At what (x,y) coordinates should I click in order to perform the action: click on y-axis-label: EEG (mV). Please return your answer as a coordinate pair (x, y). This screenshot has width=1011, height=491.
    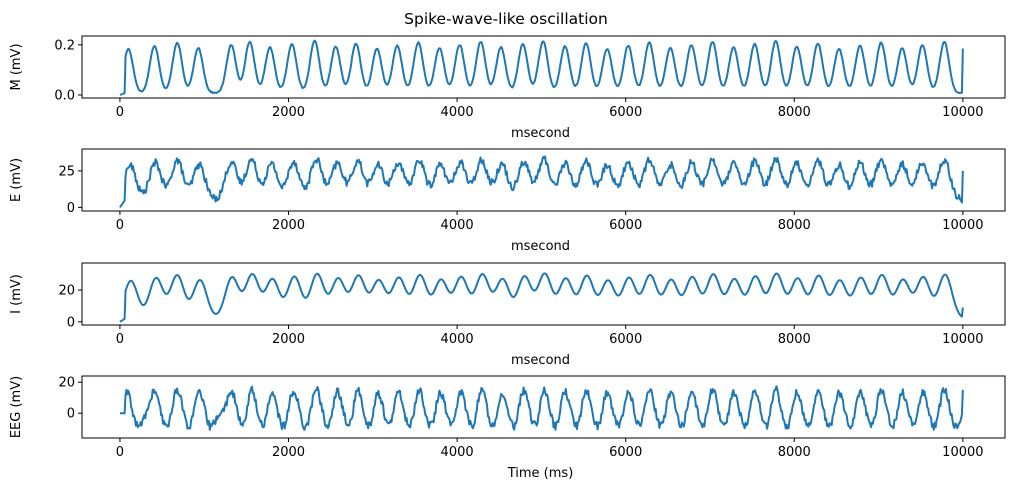
    Looking at the image, I should click on (16, 407).